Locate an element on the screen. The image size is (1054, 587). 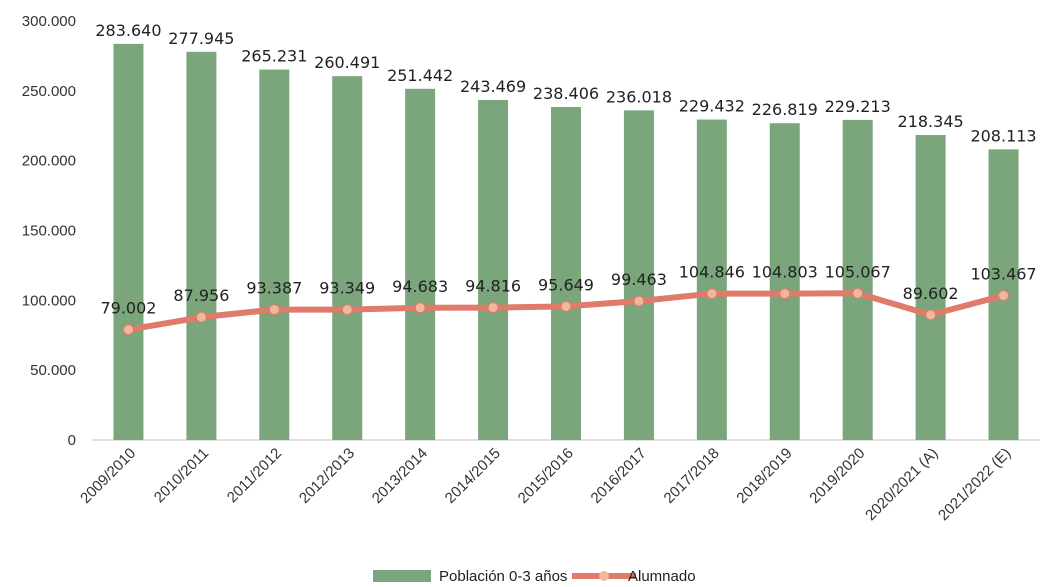
bar-data-label: 260.491 is located at coordinates (347, 62).